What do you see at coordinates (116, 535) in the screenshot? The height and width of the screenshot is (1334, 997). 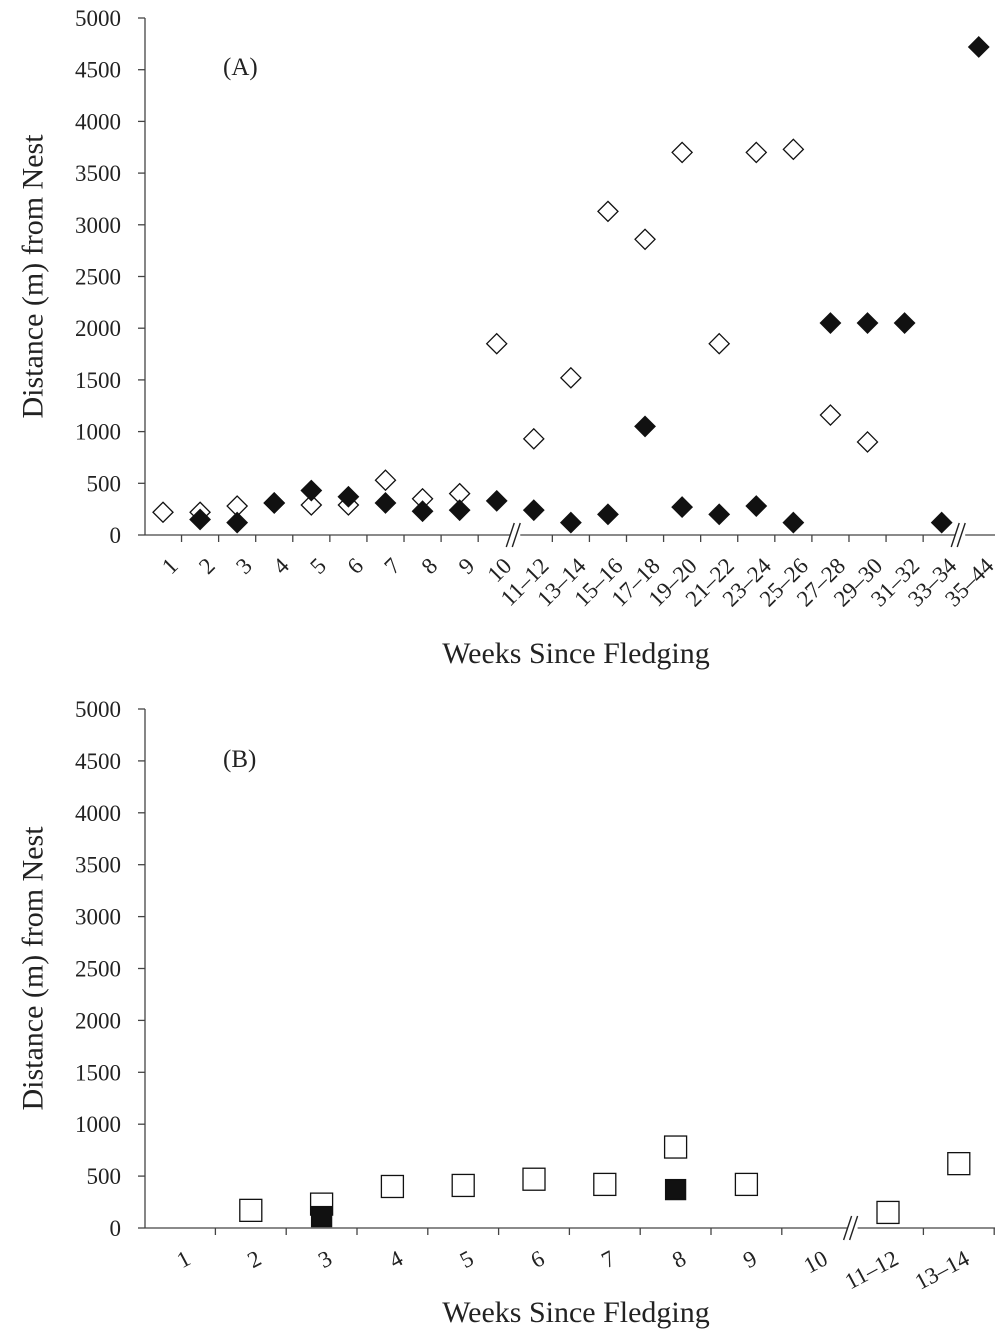 I see `y-tick-label: 0` at bounding box center [116, 535].